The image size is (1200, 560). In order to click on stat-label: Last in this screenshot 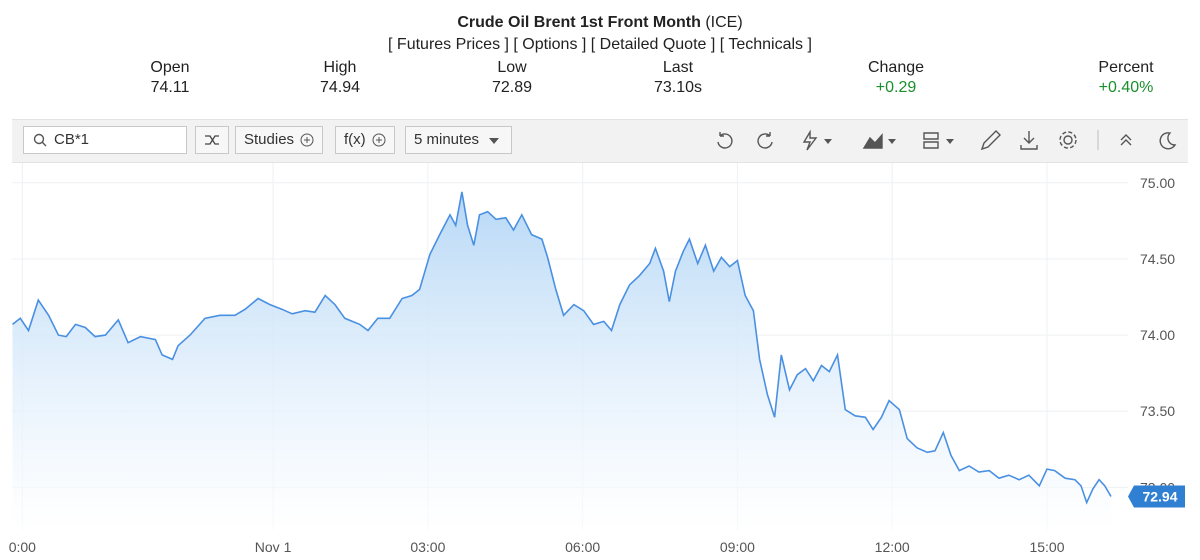, I will do `click(678, 67)`.